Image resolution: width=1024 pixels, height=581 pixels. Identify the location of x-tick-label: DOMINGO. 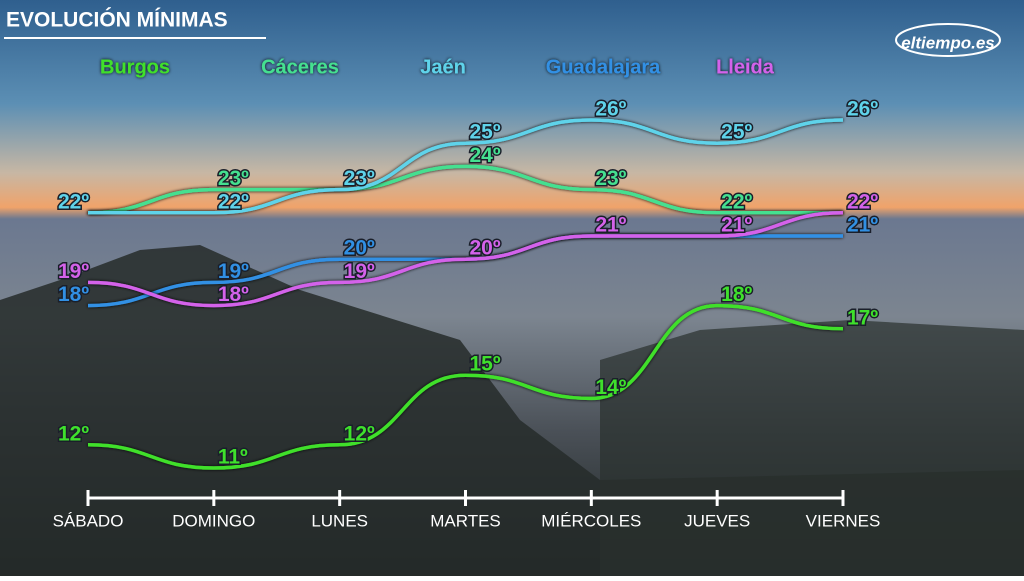
(213, 520).